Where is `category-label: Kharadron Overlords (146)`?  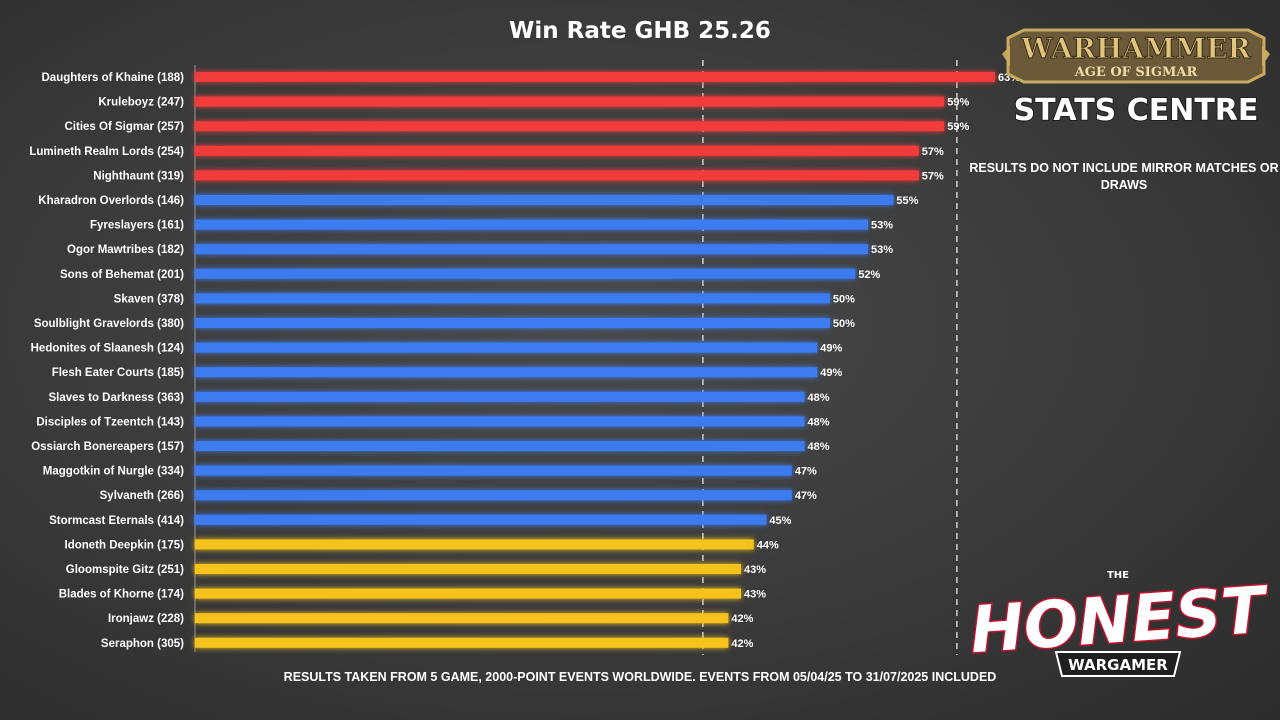
category-label: Kharadron Overlords (146) is located at coordinates (111, 201).